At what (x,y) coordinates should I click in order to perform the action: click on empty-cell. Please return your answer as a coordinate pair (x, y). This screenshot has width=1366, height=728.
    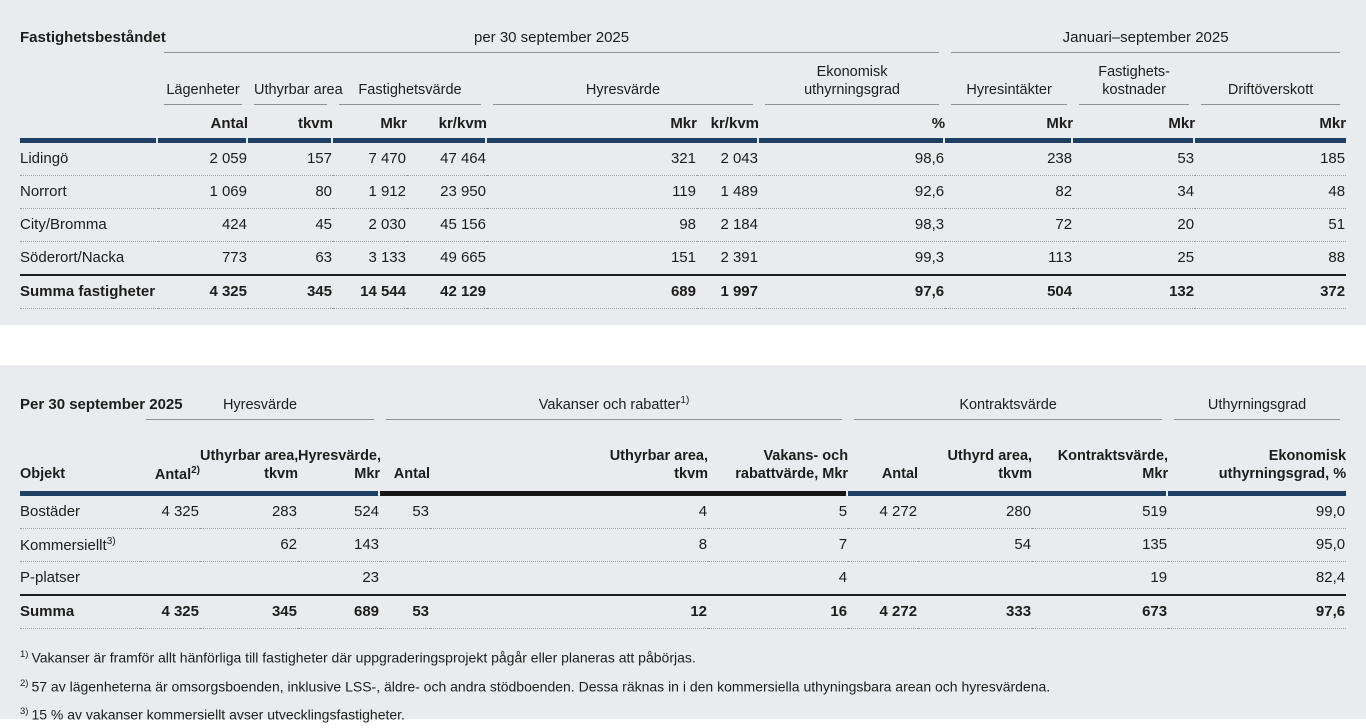
    Looking at the image, I should click on (89, 121).